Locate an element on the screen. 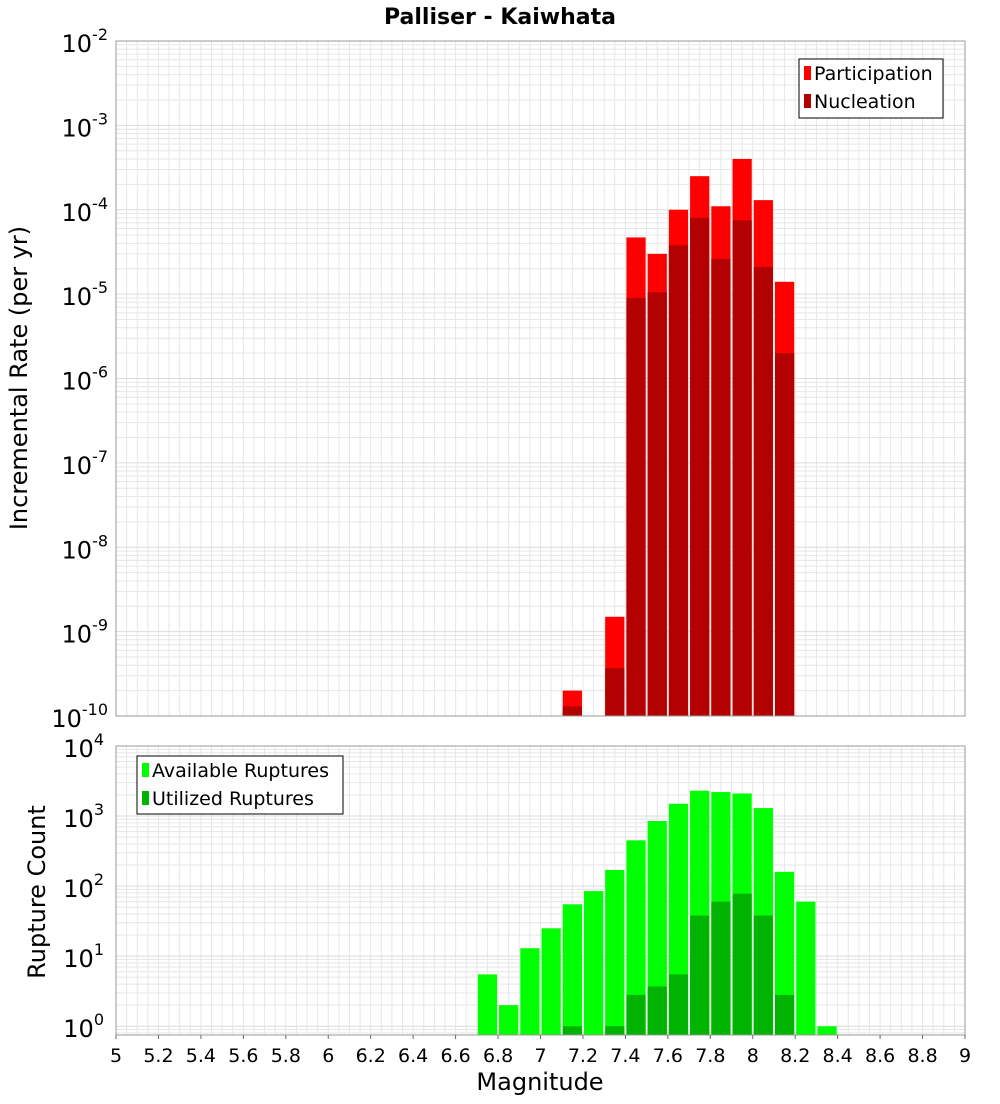 The image size is (1000, 1104). legend-label: Participation is located at coordinates (873, 74).